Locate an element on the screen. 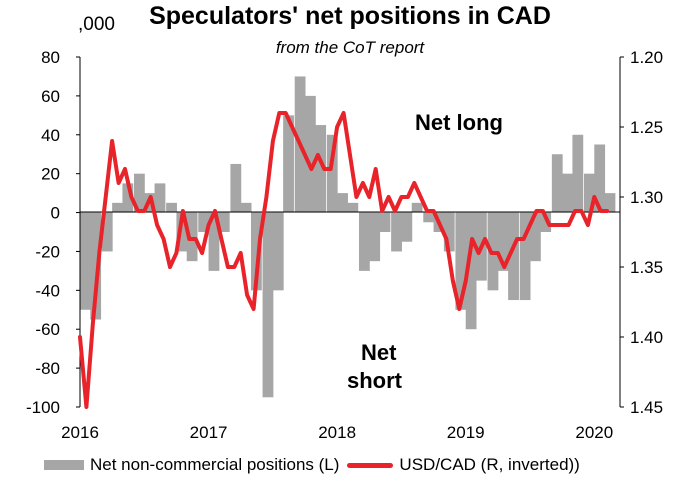 This screenshot has height=500, width=700. left-tick-label: 80 is located at coordinates (50, 57).